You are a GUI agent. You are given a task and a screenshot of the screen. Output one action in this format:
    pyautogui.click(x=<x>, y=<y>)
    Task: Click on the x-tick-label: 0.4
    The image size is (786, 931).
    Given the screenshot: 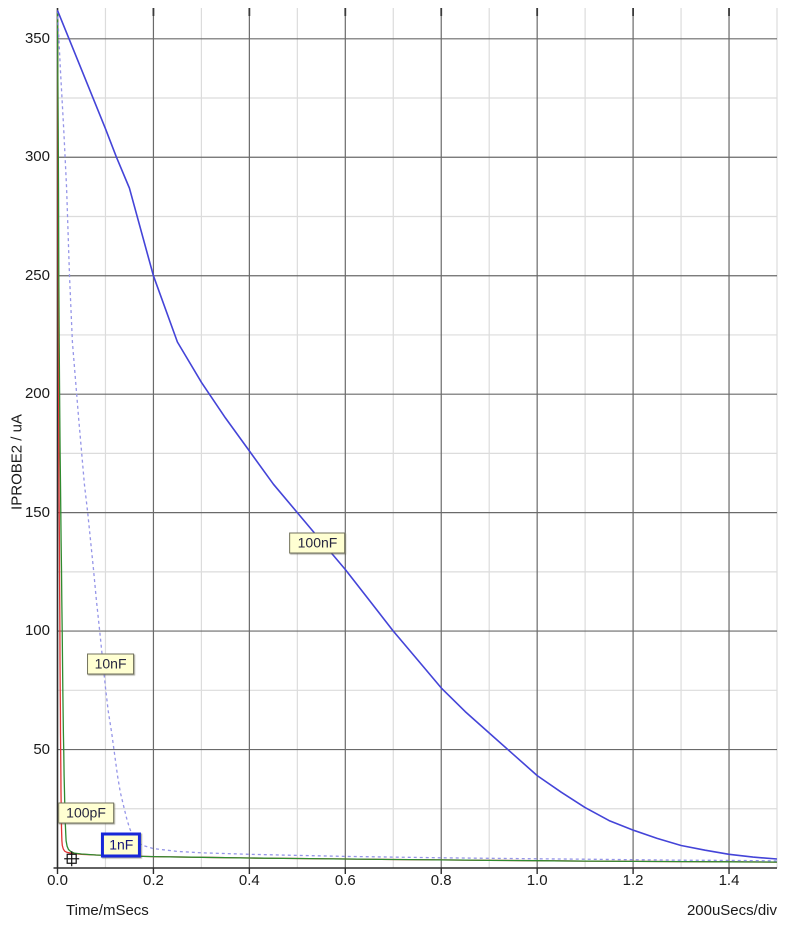 What is the action you would take?
    pyautogui.click(x=249, y=880)
    